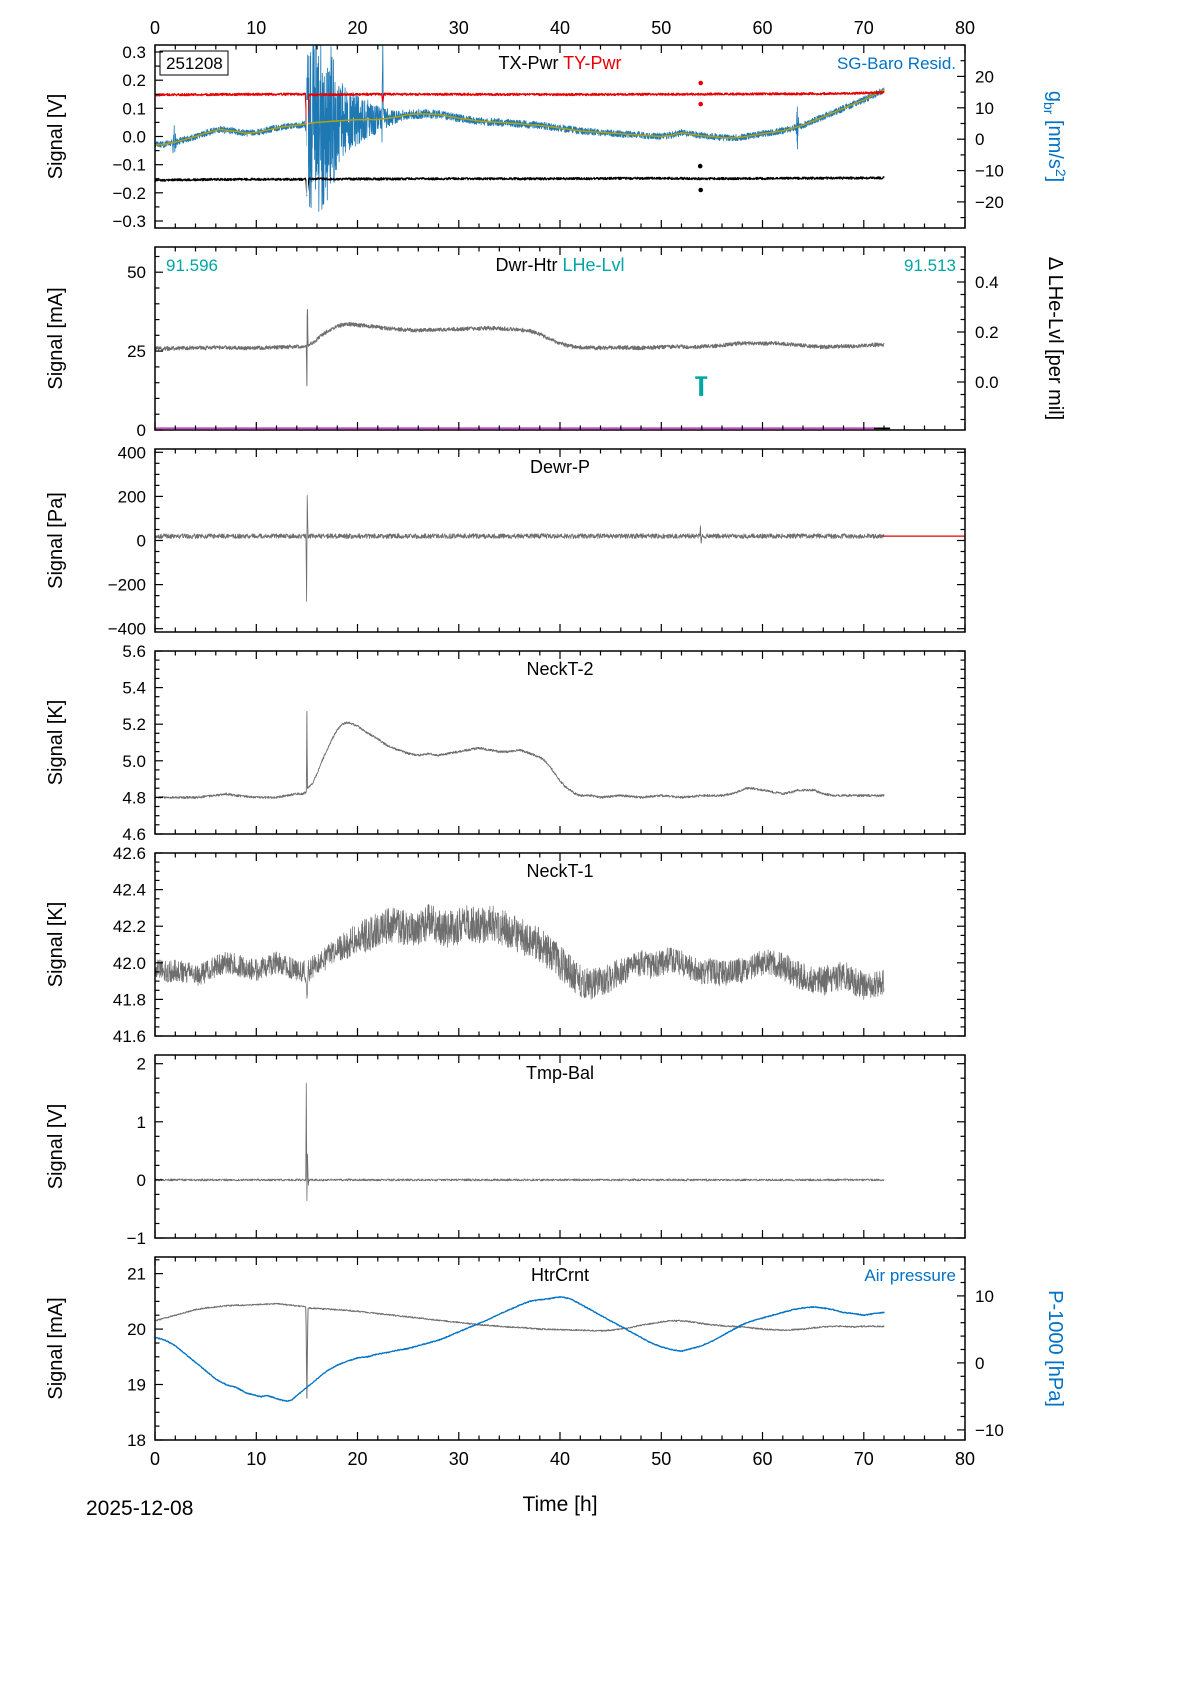 The height and width of the screenshot is (1684, 1190). Describe the element at coordinates (559, 63) in the screenshot. I see `panel-title: TX-Pwr TY-Pwr` at that location.